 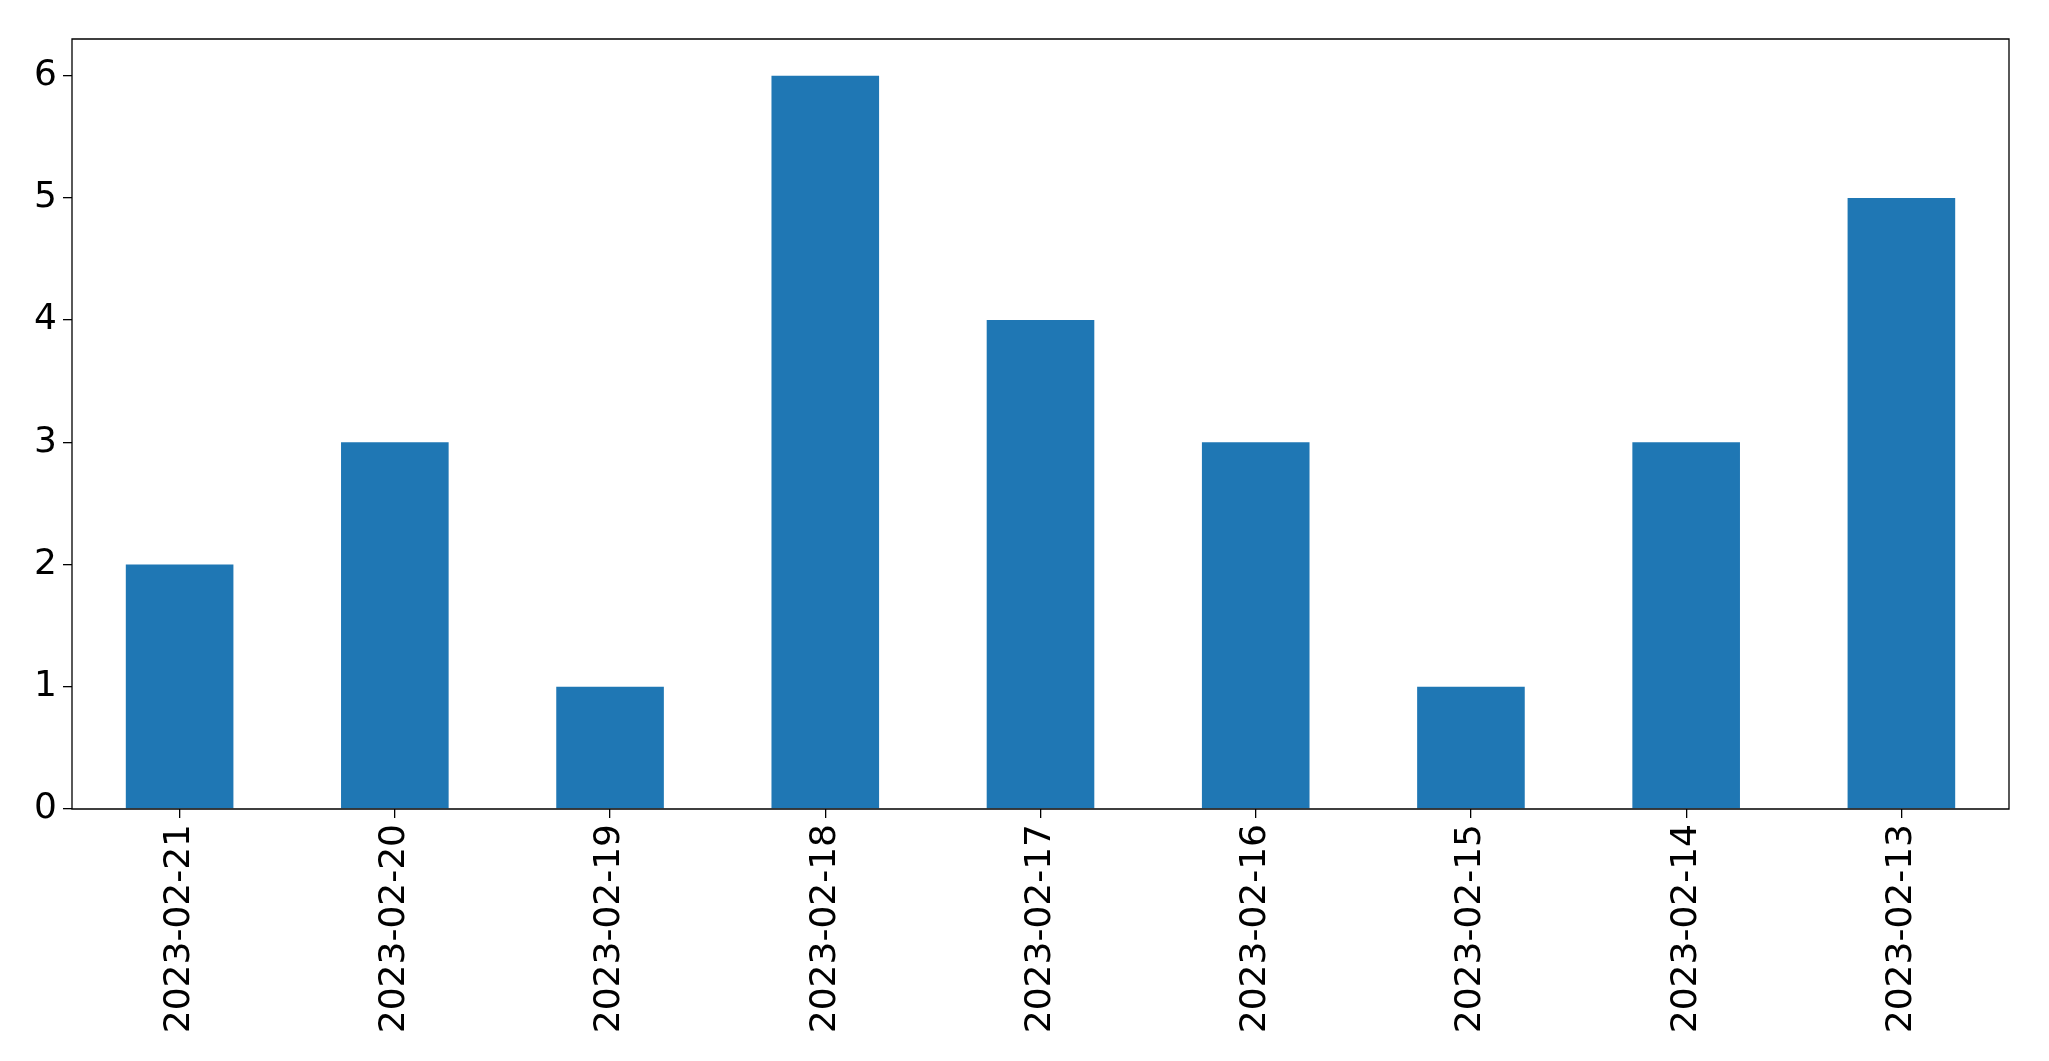 I want to click on y-tick-label: 0, so click(x=45, y=806).